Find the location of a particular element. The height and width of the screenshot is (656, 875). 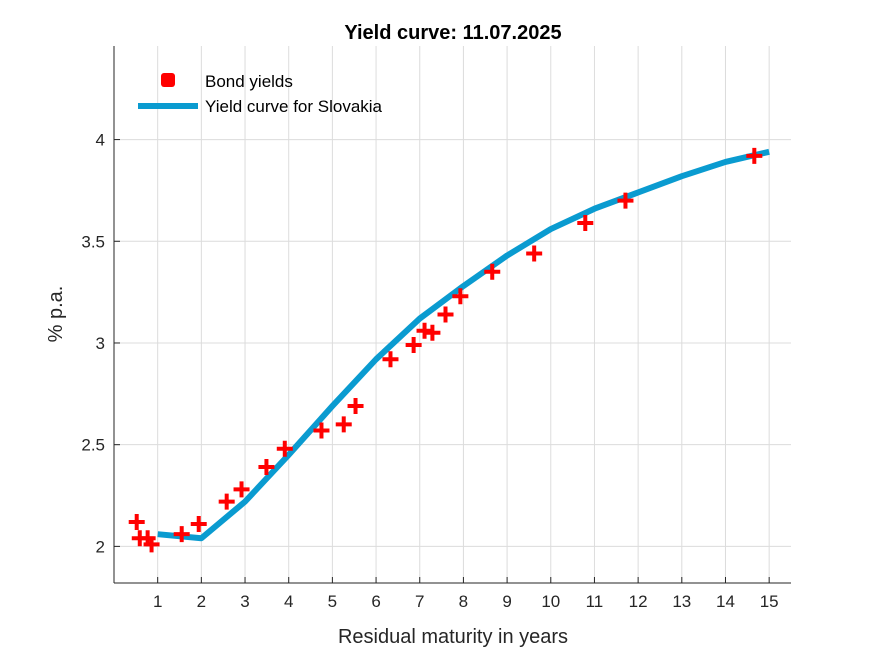

x-tick-label: 12 is located at coordinates (638, 601).